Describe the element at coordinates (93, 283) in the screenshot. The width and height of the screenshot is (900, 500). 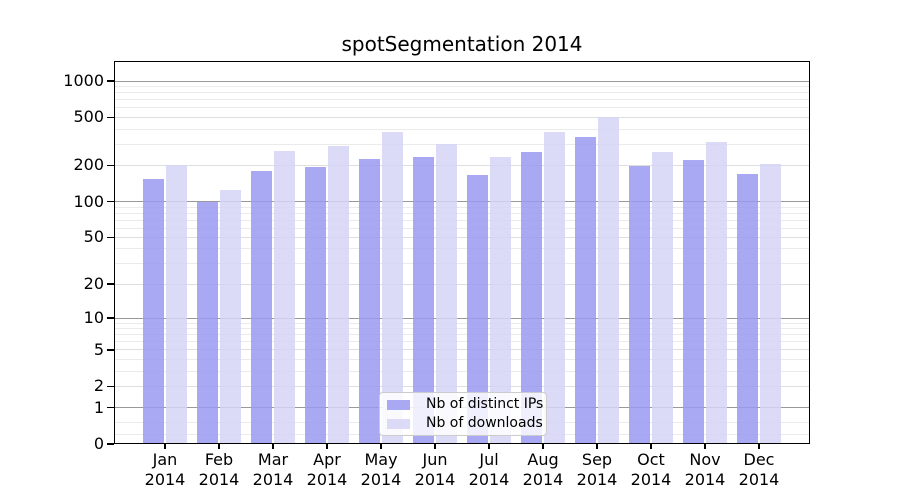
I see `y-tick-label: 20` at that location.